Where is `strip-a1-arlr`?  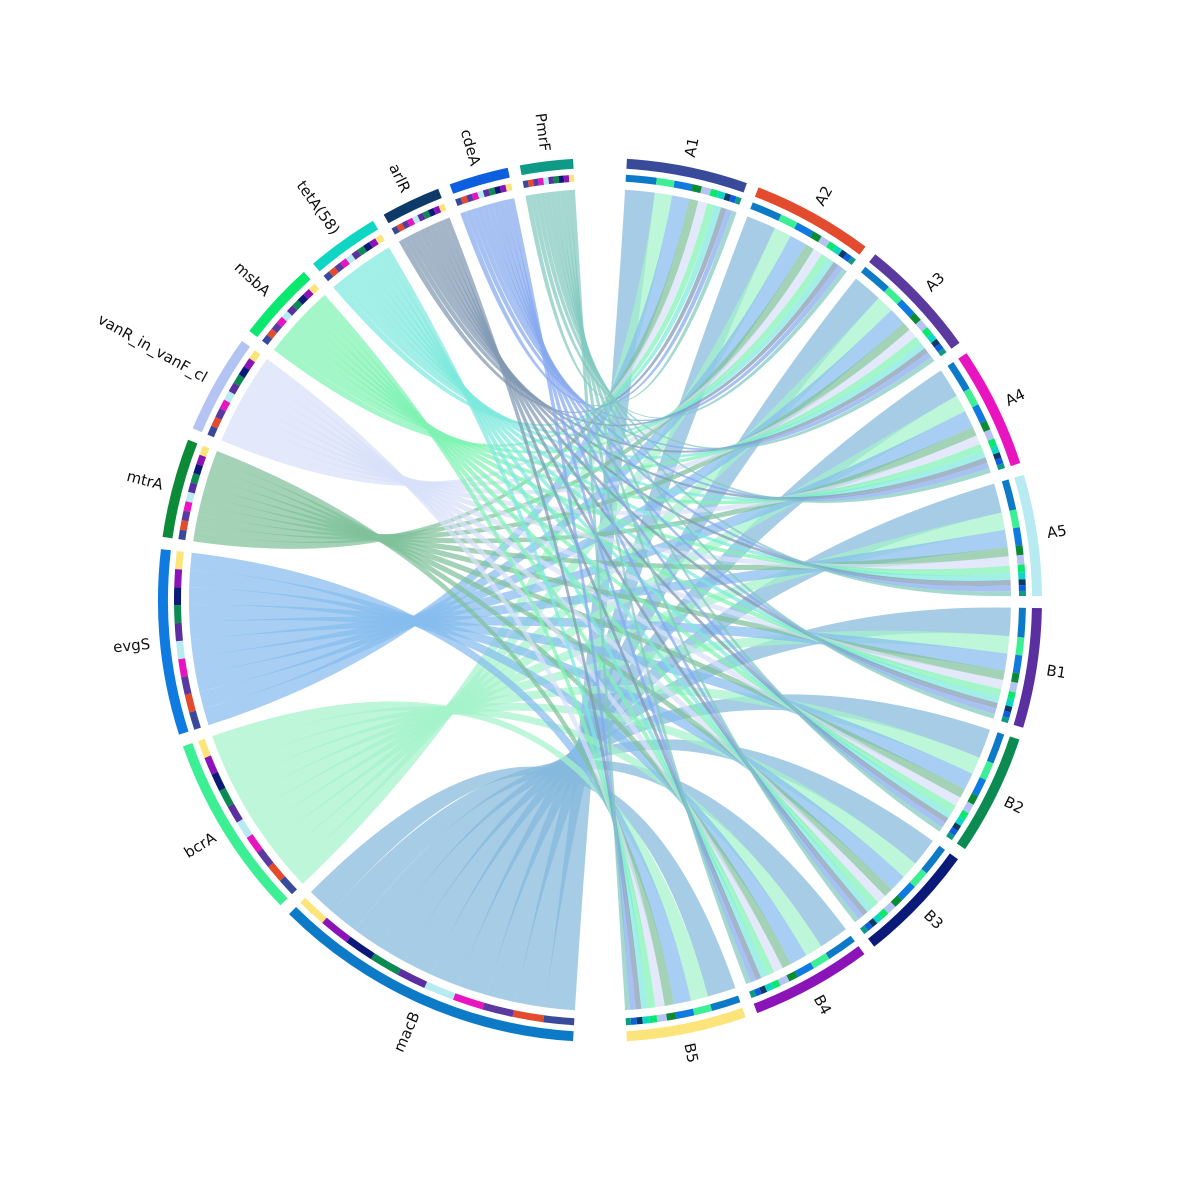
strip-a1-arlr is located at coordinates (727, 197).